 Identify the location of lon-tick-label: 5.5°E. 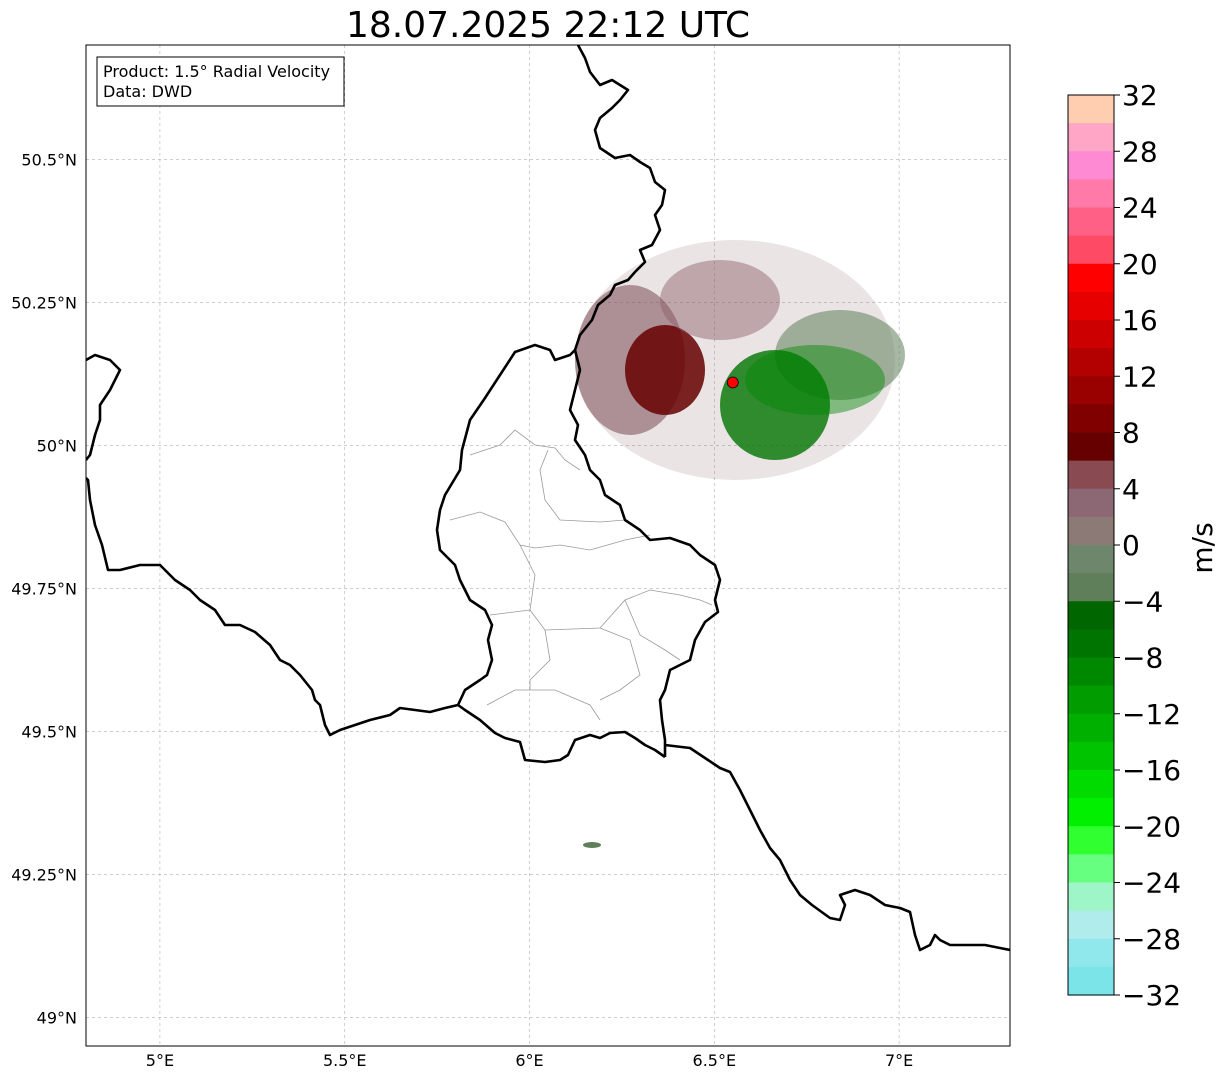
(345, 1060).